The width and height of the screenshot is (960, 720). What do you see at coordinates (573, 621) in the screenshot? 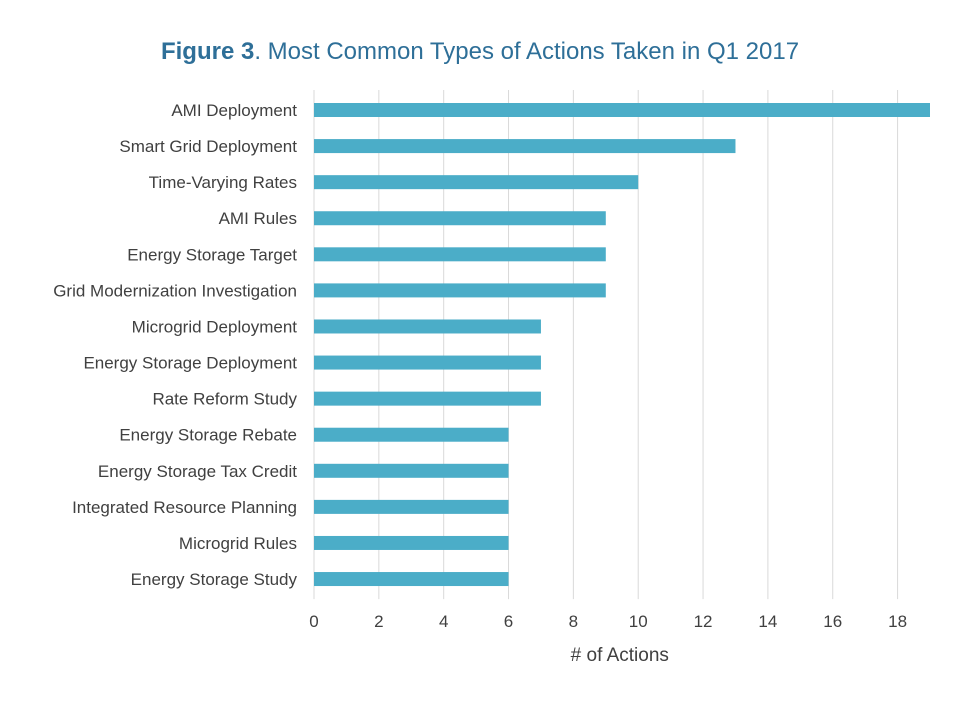
I see `x-tick-label: 8` at bounding box center [573, 621].